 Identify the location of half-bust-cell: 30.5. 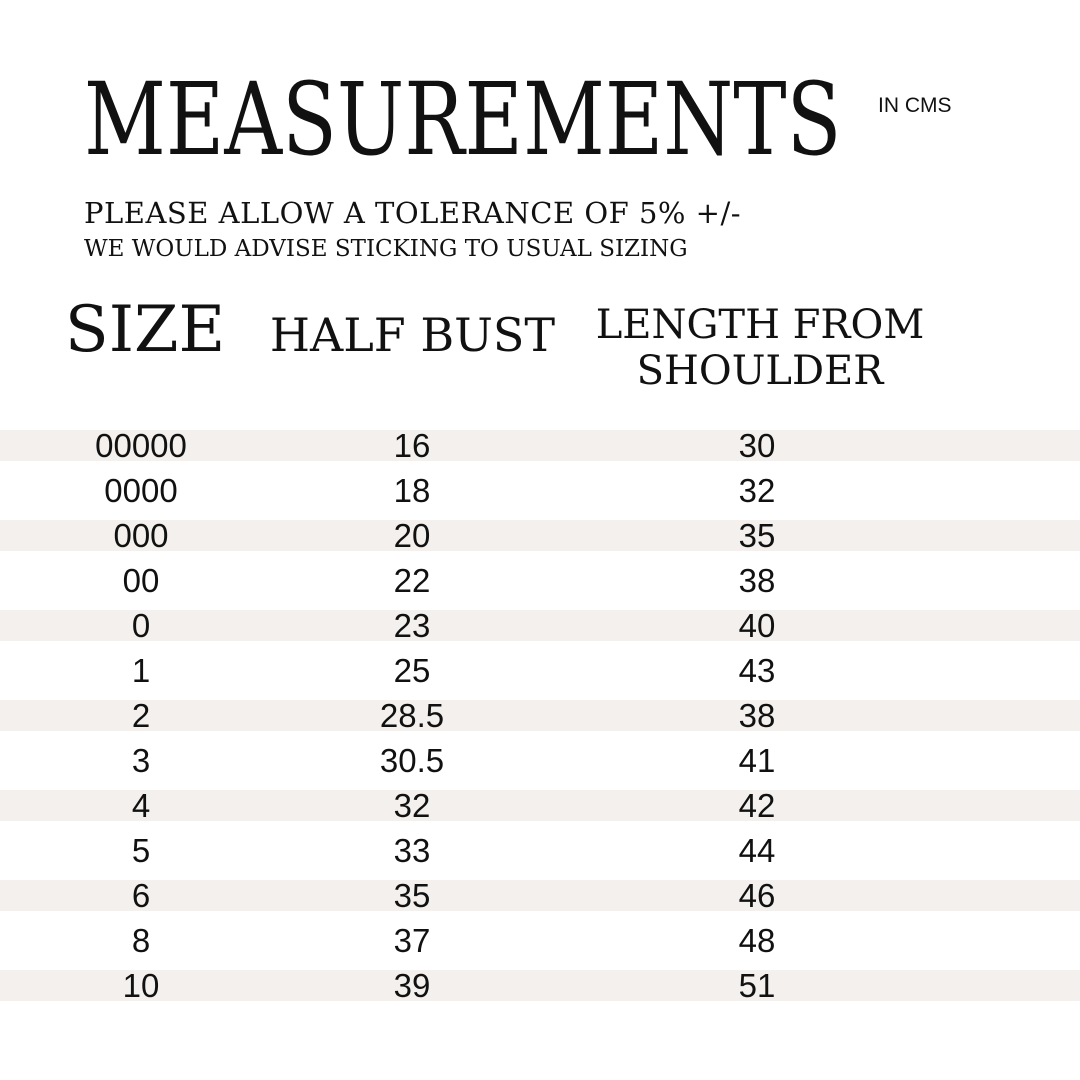
(412, 760).